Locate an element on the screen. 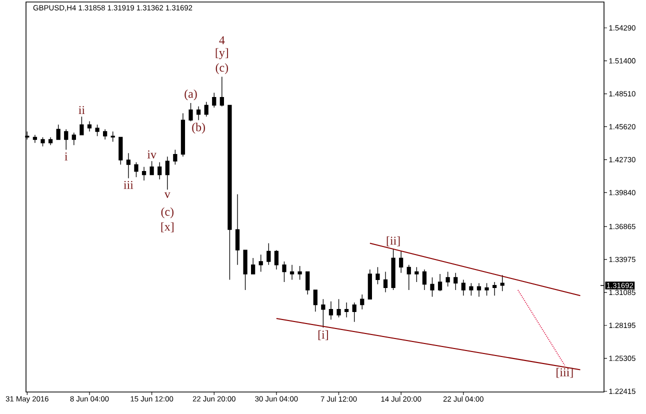 The image size is (646, 414). annotation: v is located at coordinates (167, 195).